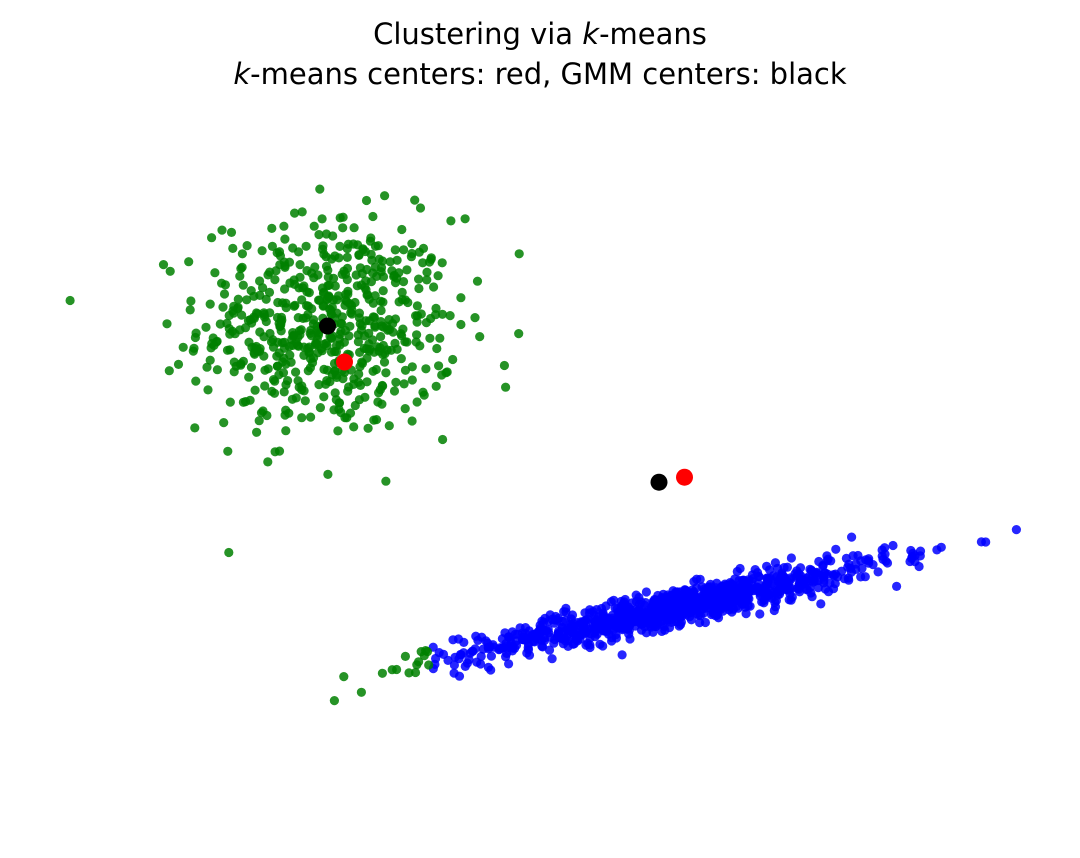 This screenshot has height=858, width=1080. I want to click on gmm-center-marker, so click(327, 326).